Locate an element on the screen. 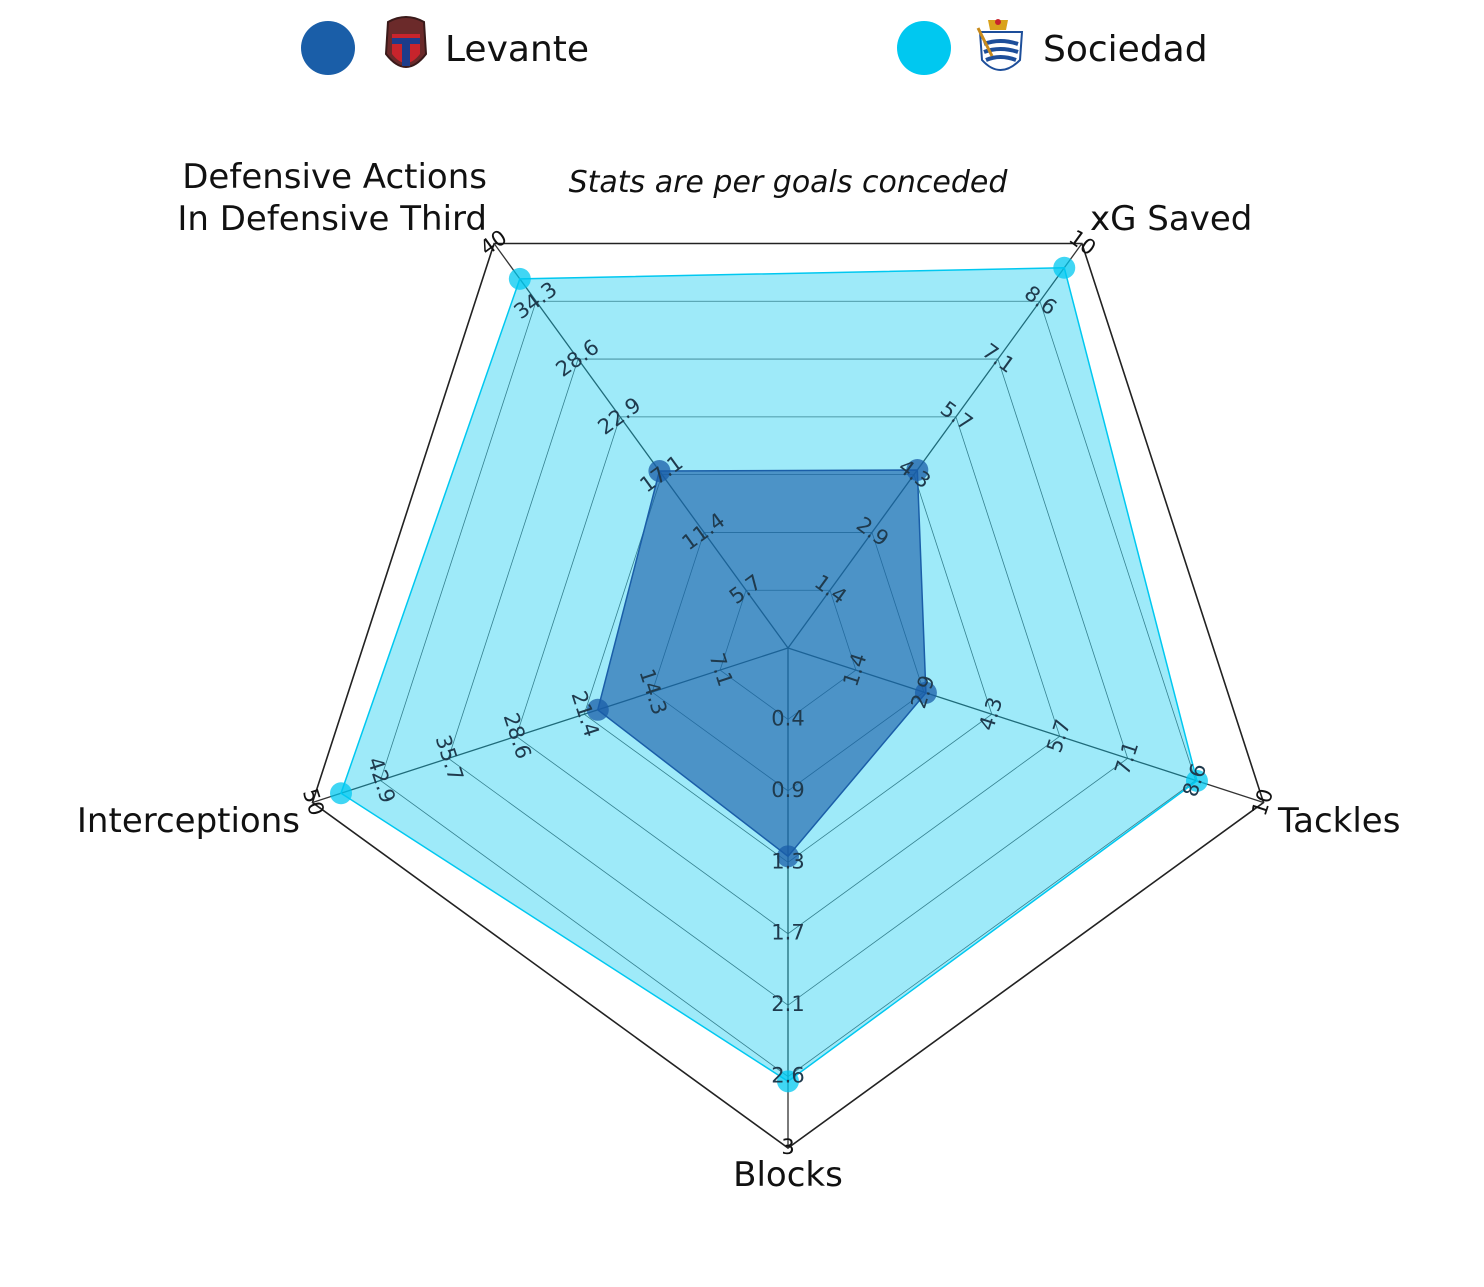 This screenshot has width=1484, height=1287. axis-label-line-xg-saved-1: xG Saved is located at coordinates (1171, 219).